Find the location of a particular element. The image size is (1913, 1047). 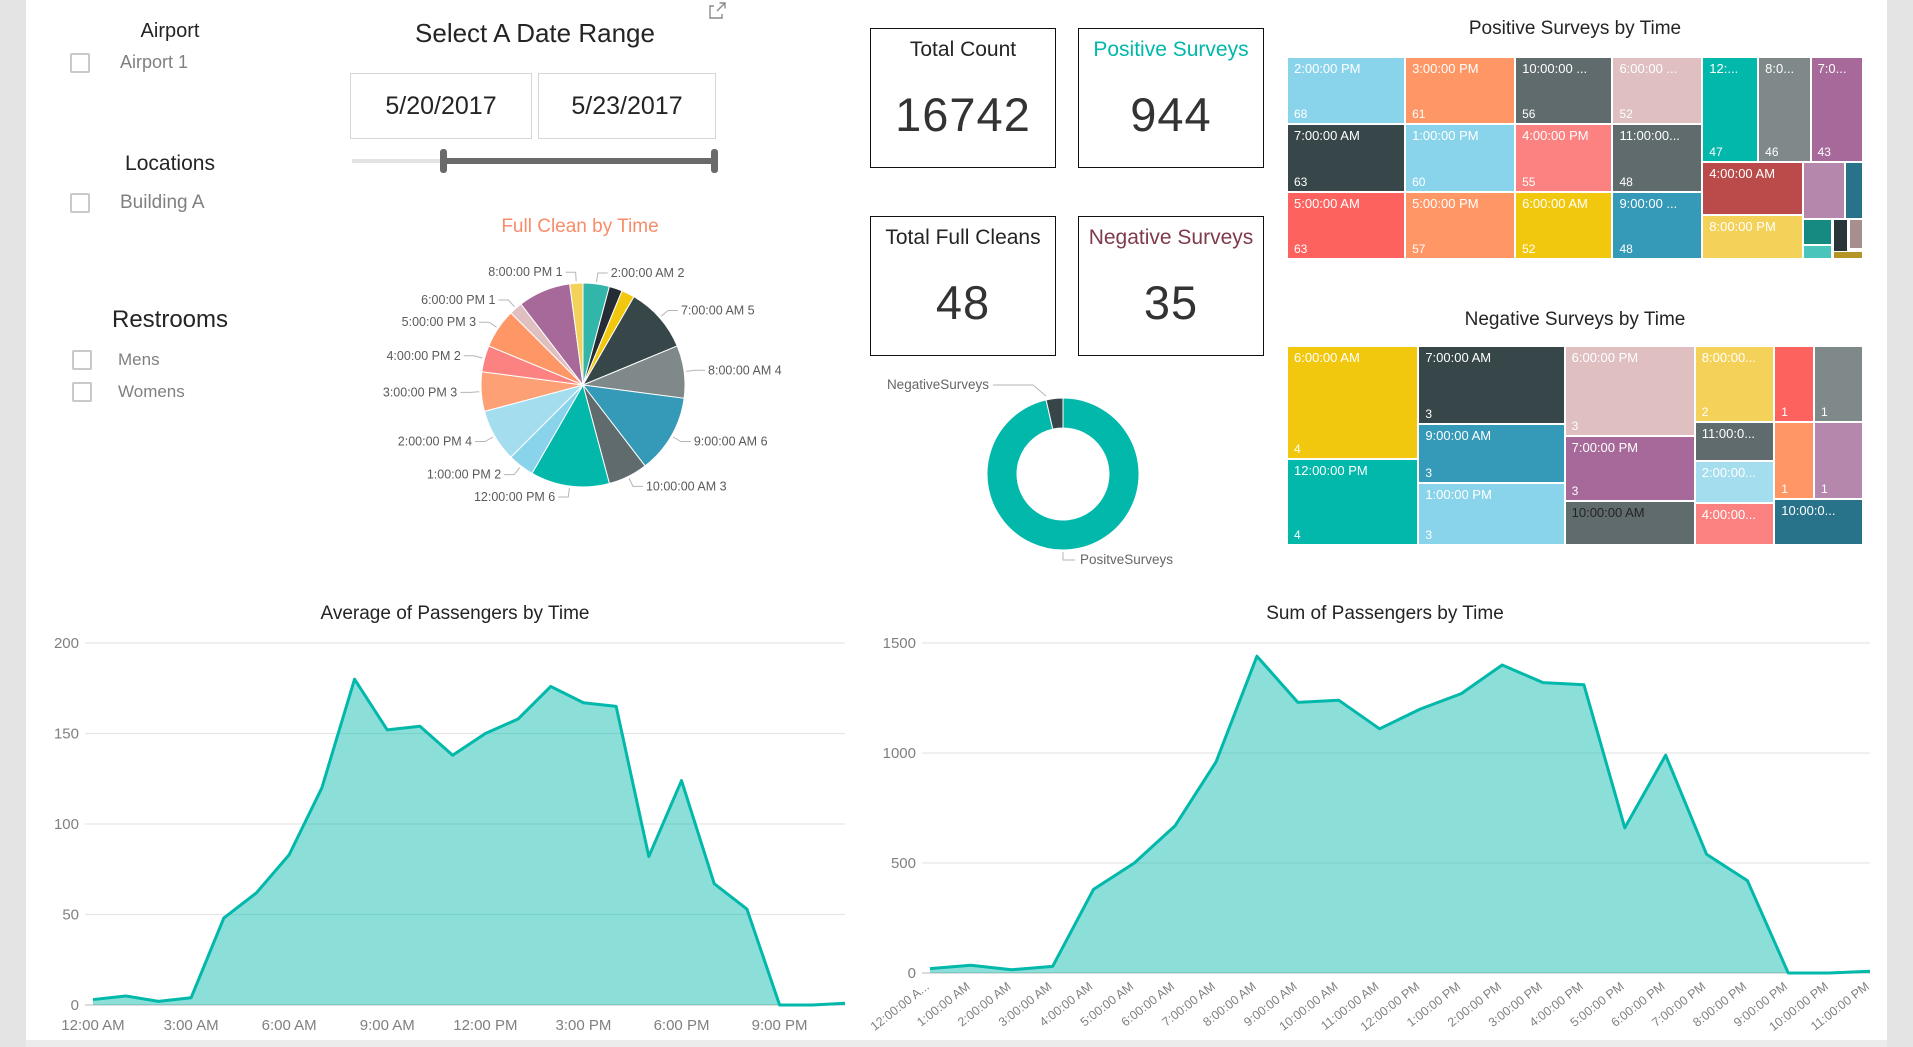

total-count-card: Total Count 16742 is located at coordinates (963, 98).